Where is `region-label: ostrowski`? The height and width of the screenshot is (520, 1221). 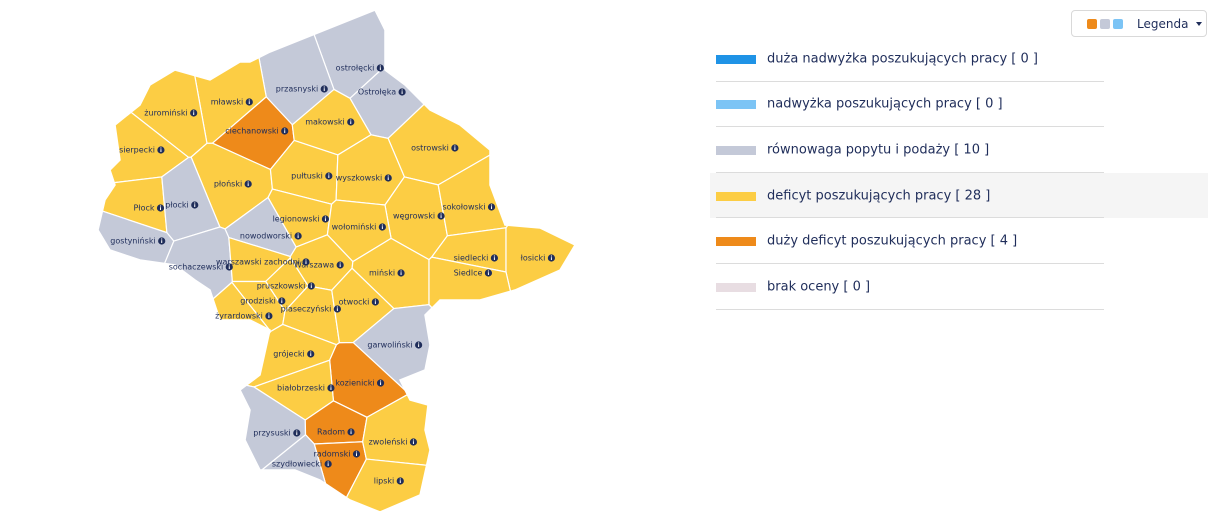 region-label: ostrowski is located at coordinates (430, 148).